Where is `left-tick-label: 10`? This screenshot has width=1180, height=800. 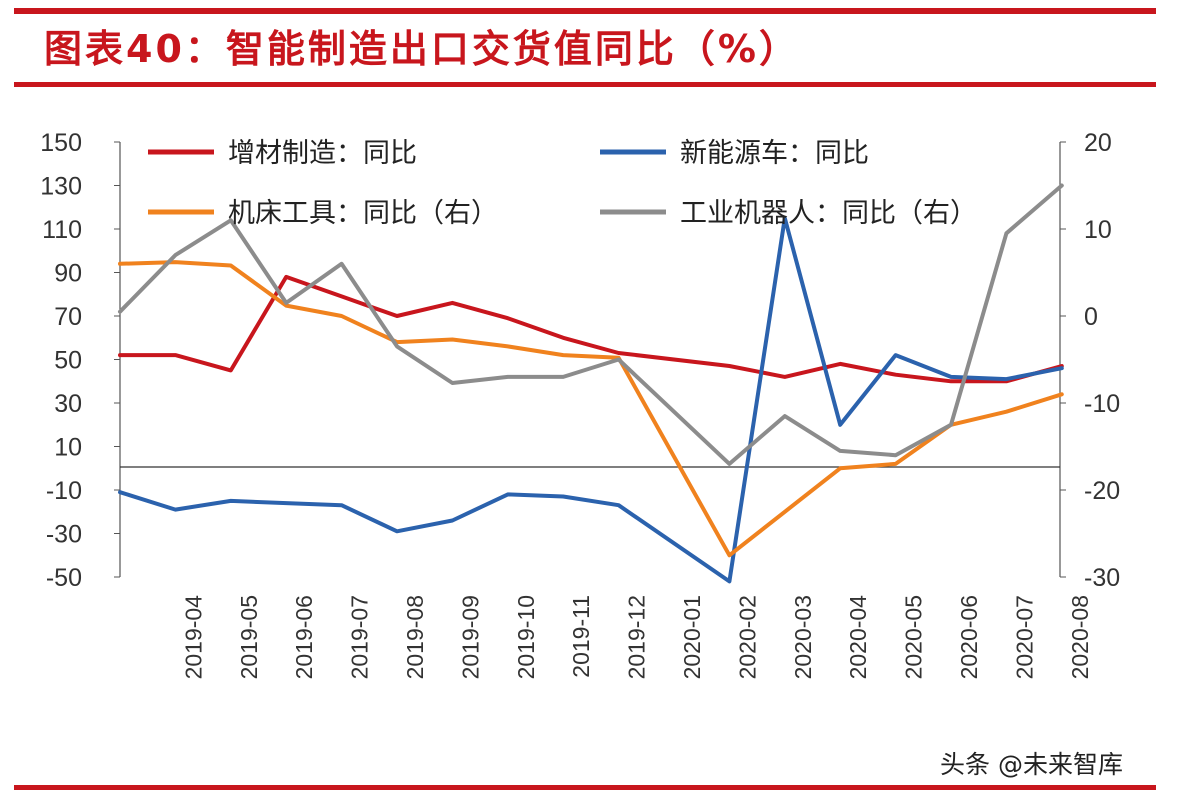 left-tick-label: 10 is located at coordinates (68, 448).